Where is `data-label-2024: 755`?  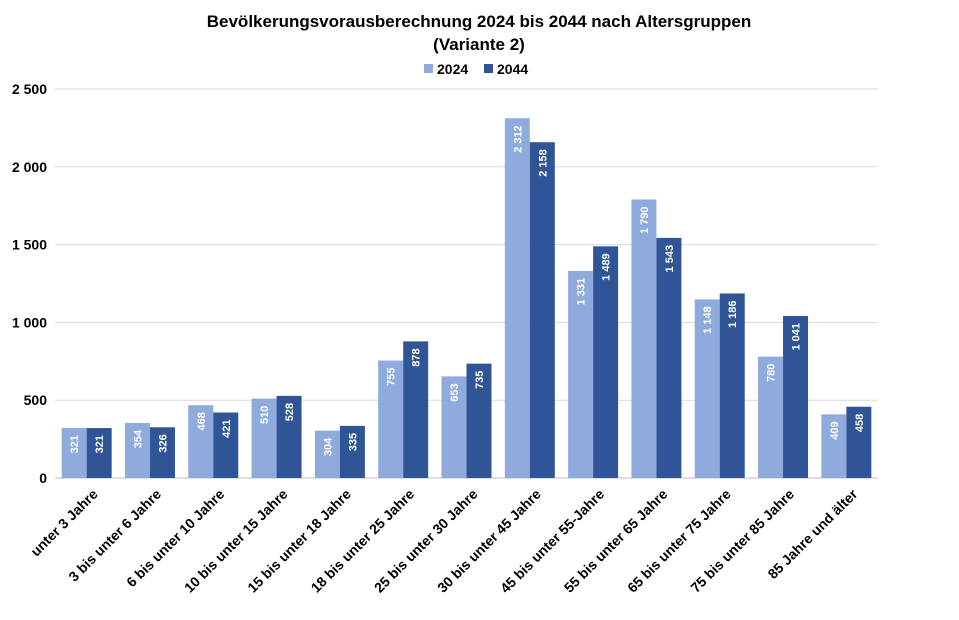
data-label-2024: 755 is located at coordinates (392, 377).